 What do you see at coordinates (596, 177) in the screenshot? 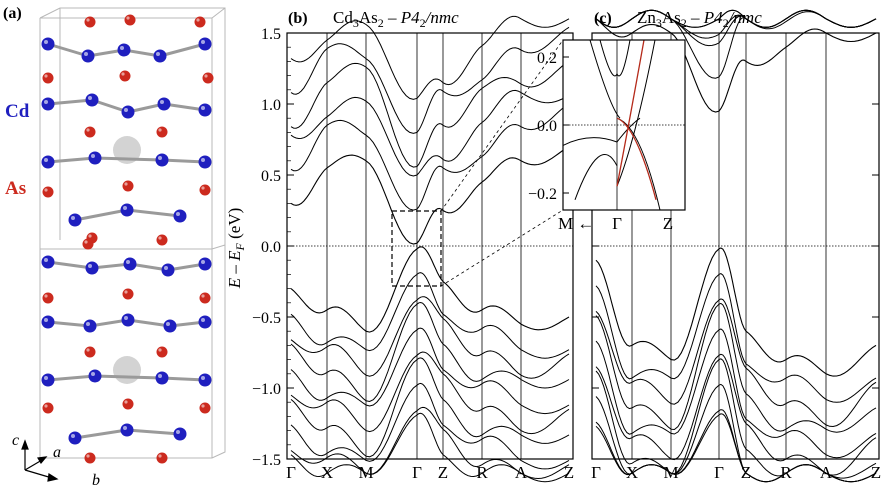
I see `inset-band` at bounding box center [596, 177].